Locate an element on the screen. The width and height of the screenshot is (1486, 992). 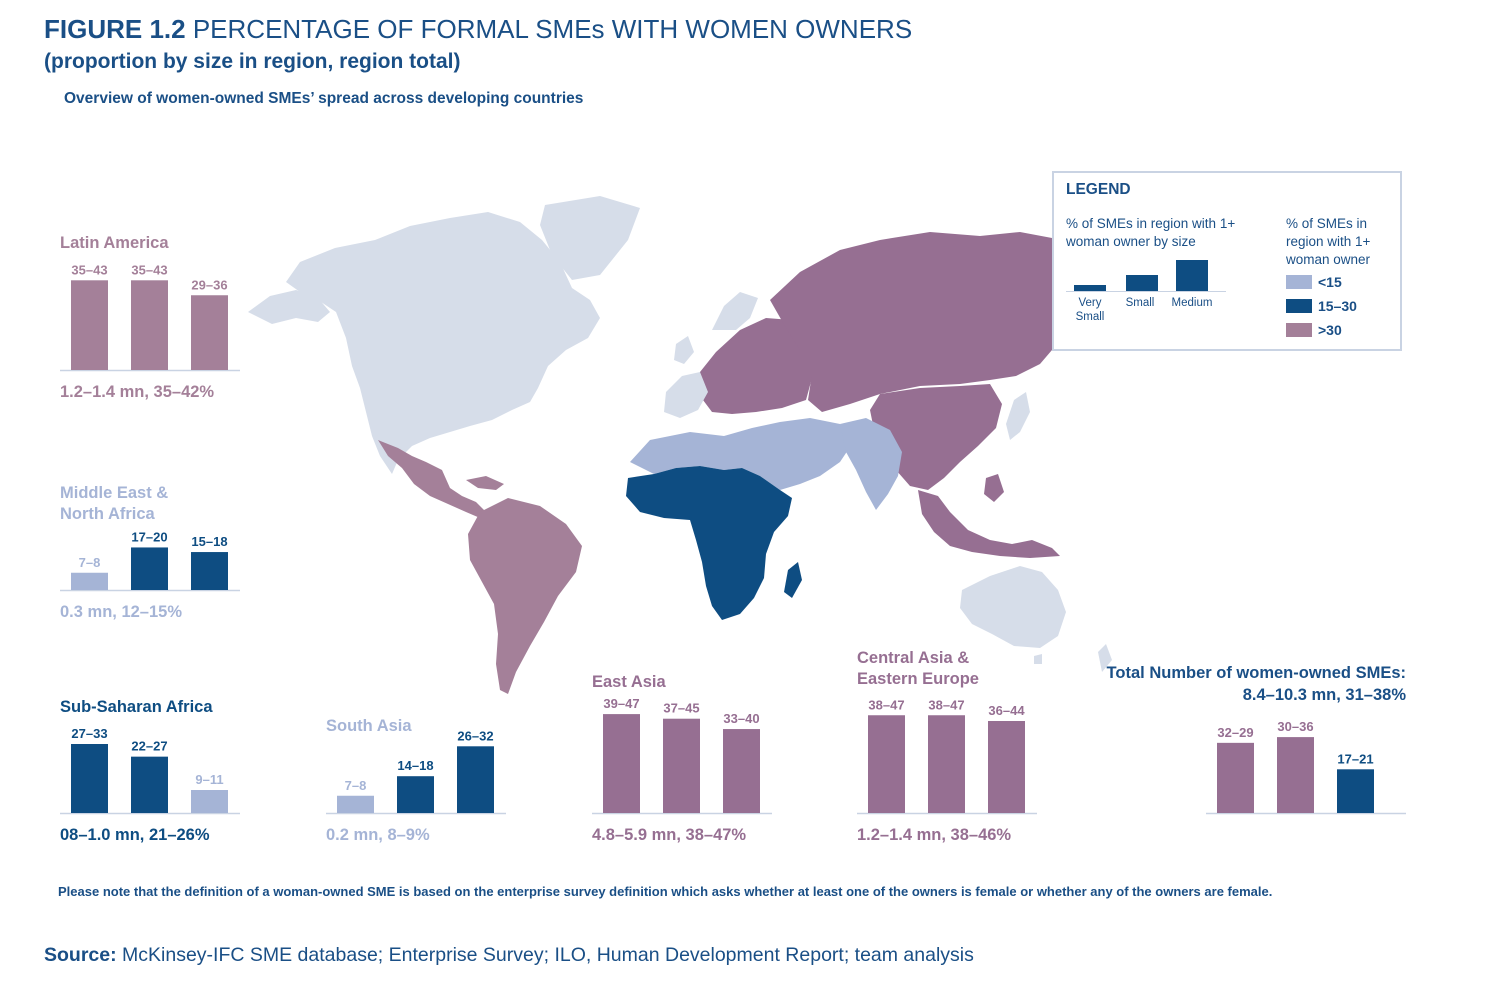
chart-central-asia-eastern-europe: 38–47 38–47 36–44 is located at coordinates (947, 756).